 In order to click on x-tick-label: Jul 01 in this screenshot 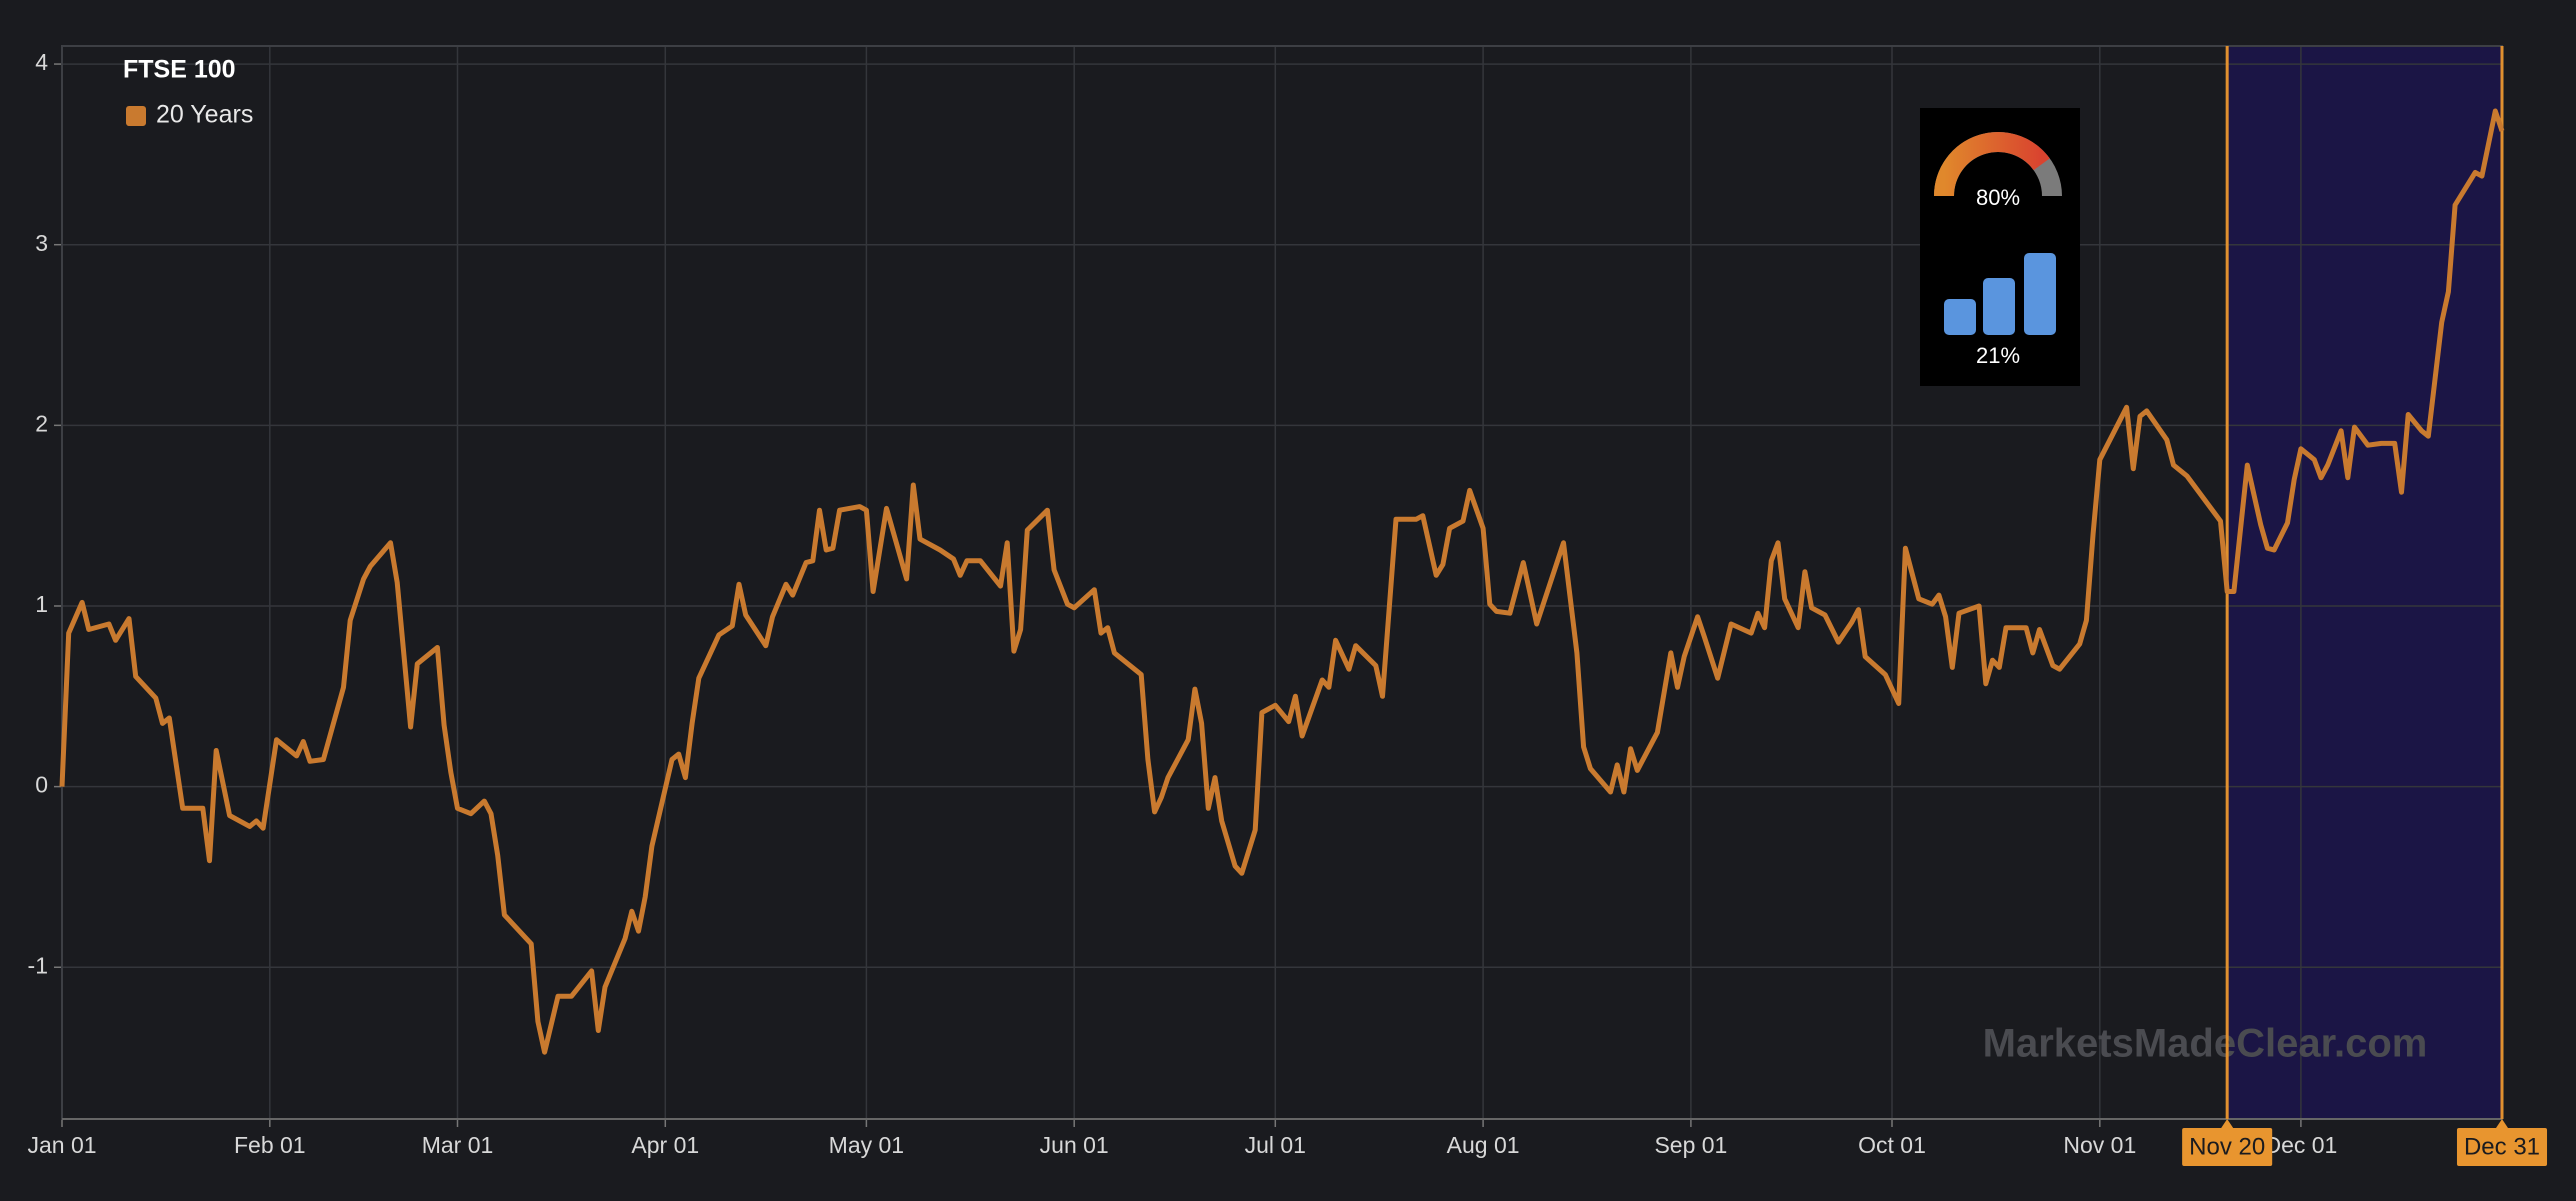, I will do `click(1275, 1145)`.